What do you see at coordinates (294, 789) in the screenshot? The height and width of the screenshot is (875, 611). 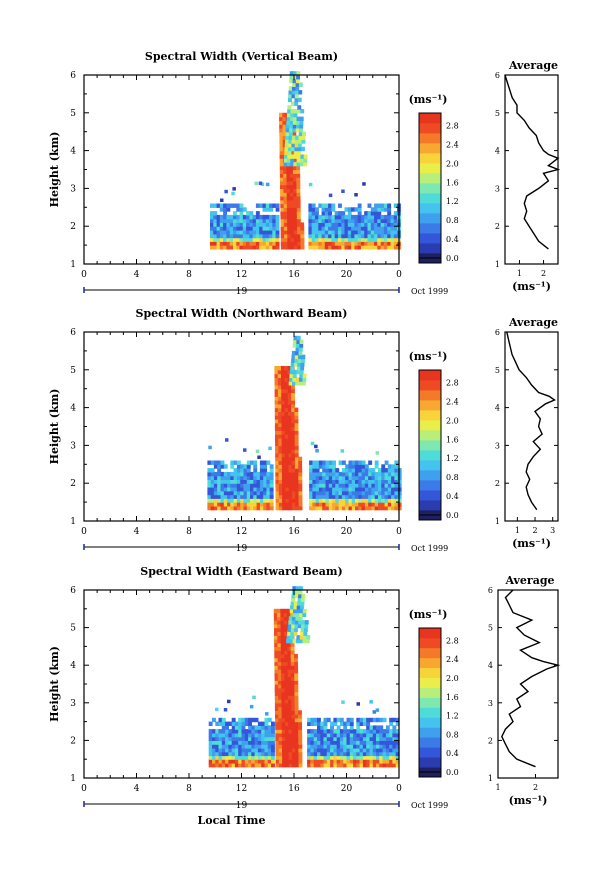 I see `x-tick-label: 16` at bounding box center [294, 789].